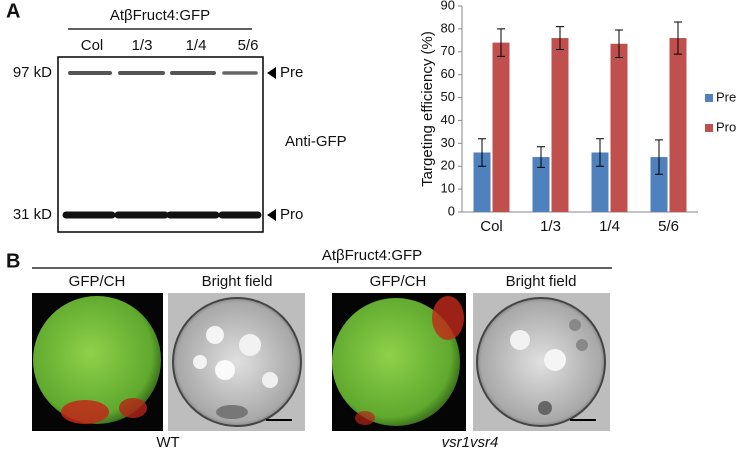 This screenshot has width=740, height=450. Describe the element at coordinates (448, 188) in the screenshot. I see `y-tick-label: 10` at that location.